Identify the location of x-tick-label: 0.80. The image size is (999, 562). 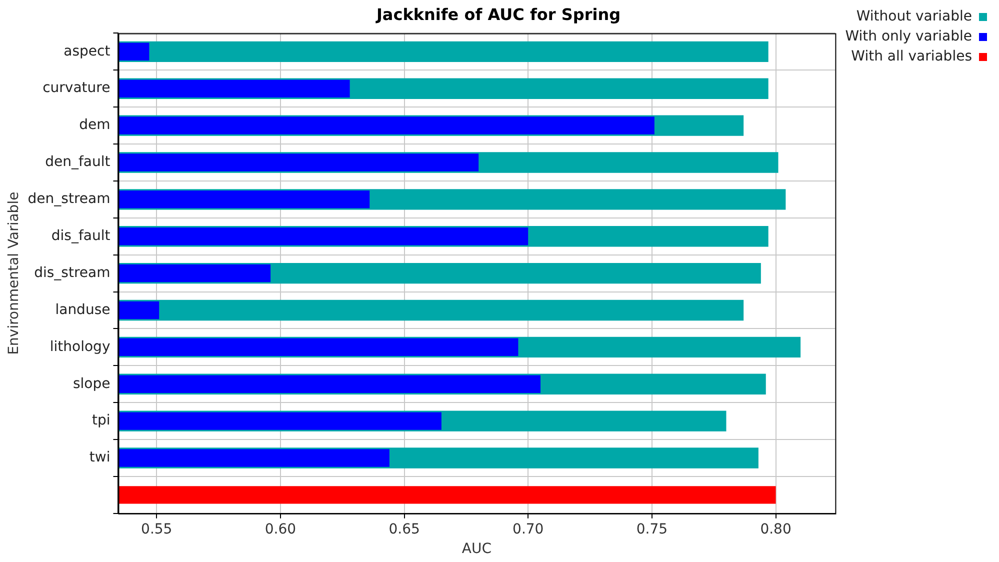
(776, 529).